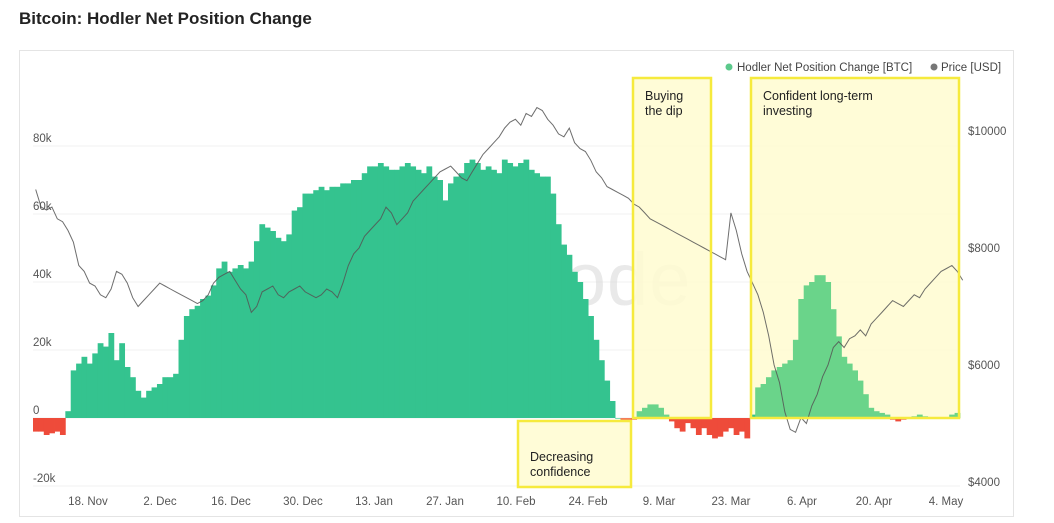  What do you see at coordinates (561, 457) in the screenshot?
I see `annotation-label: Decreasing` at bounding box center [561, 457].